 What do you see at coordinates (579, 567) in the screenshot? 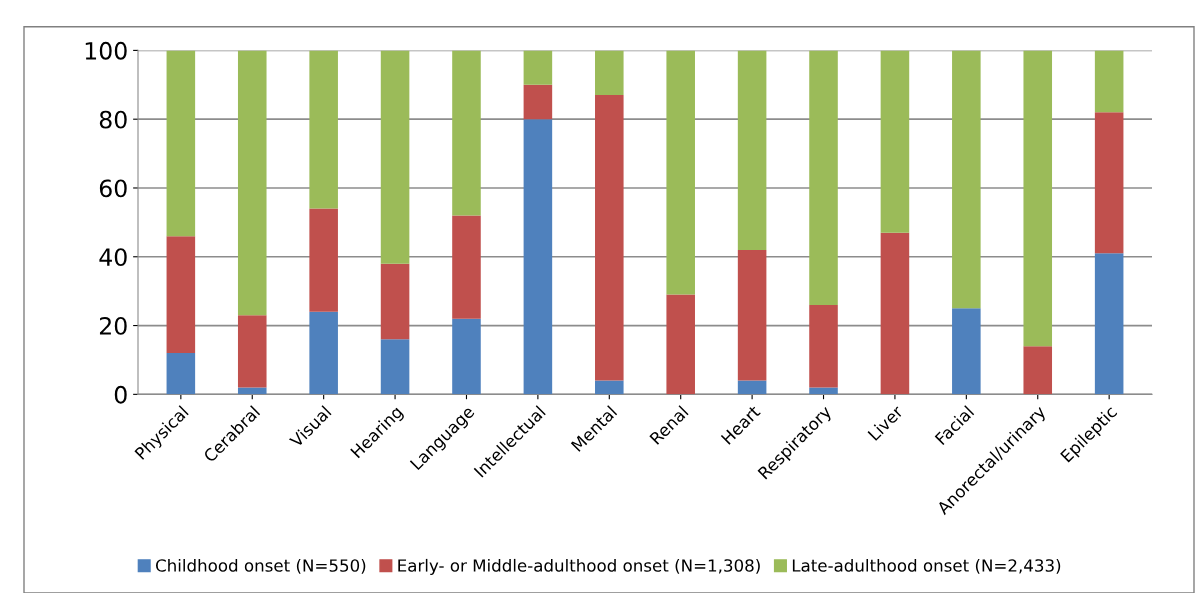
I see `legend-label: Early- or Middle-adulthood onset (N=1,308)` at bounding box center [579, 567].